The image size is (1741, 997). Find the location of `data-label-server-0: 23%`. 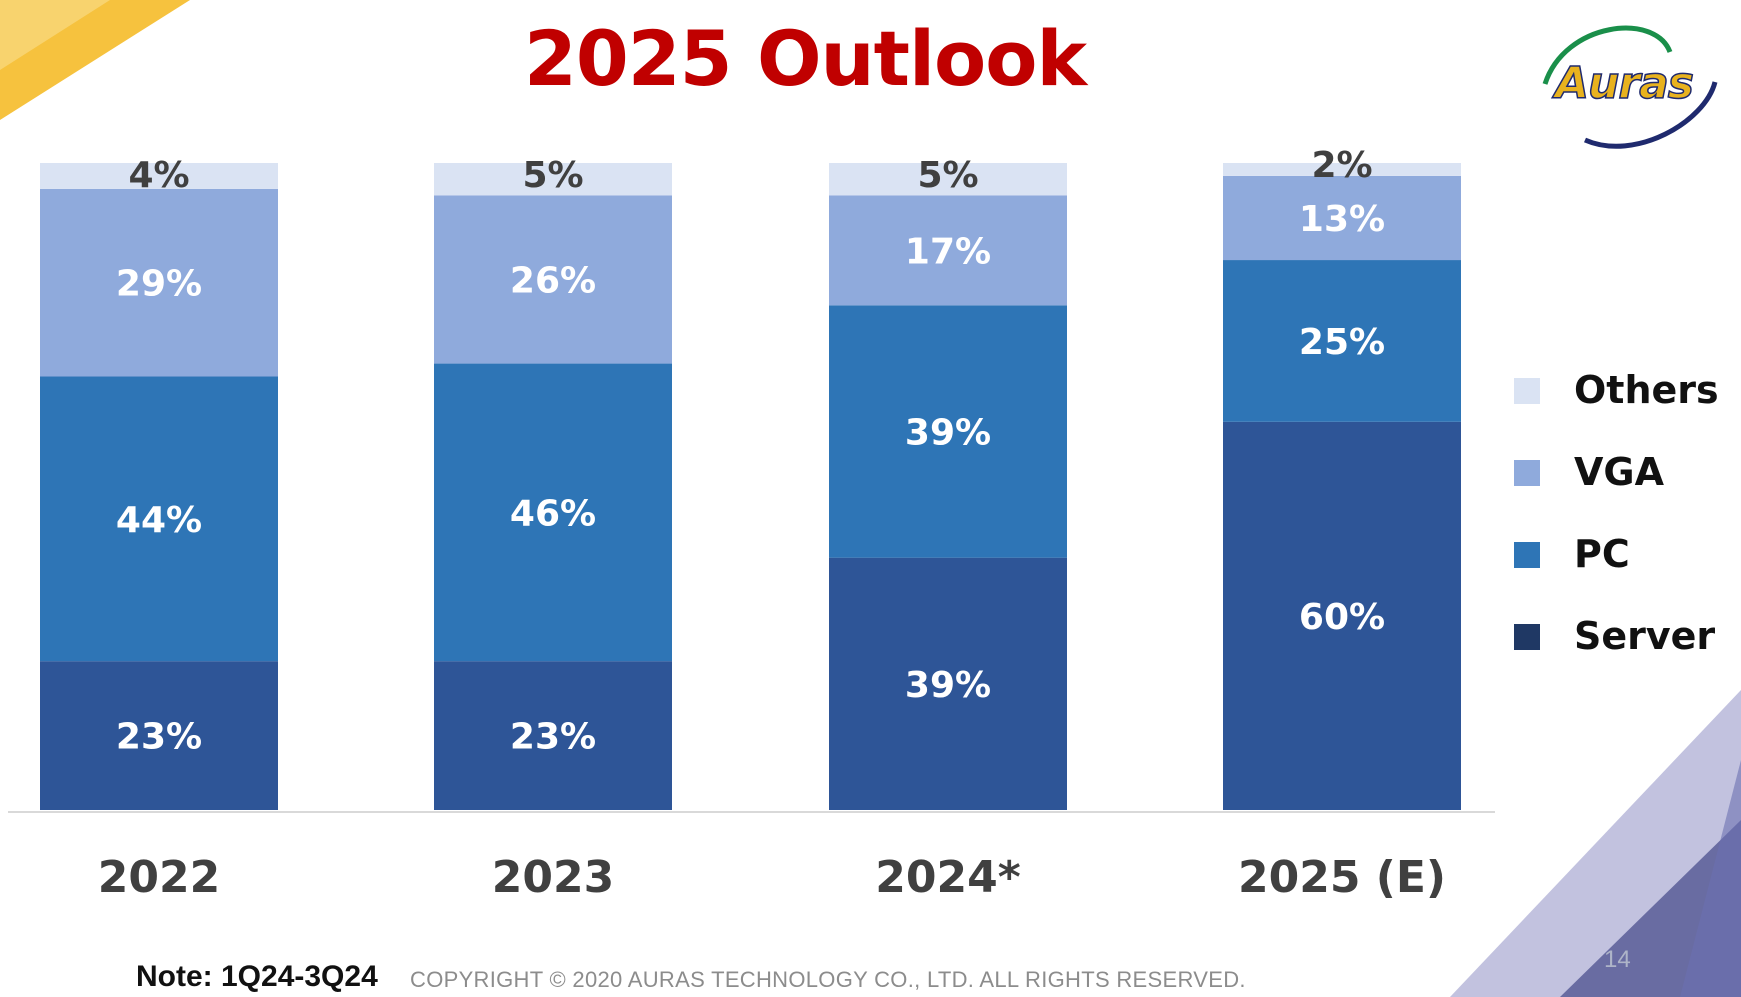

data-label-server-0: 23% is located at coordinates (159, 737).